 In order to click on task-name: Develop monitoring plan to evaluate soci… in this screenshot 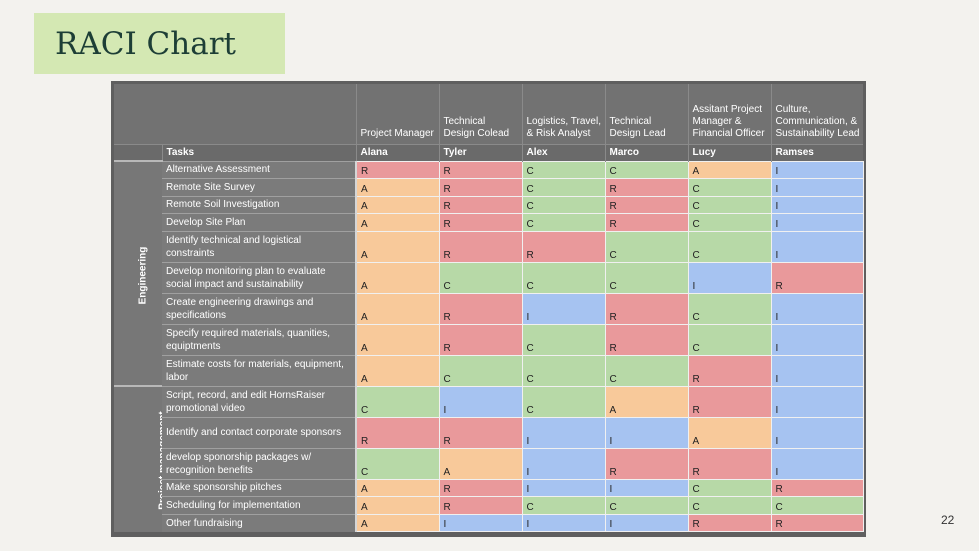, I will do `click(259, 277)`.